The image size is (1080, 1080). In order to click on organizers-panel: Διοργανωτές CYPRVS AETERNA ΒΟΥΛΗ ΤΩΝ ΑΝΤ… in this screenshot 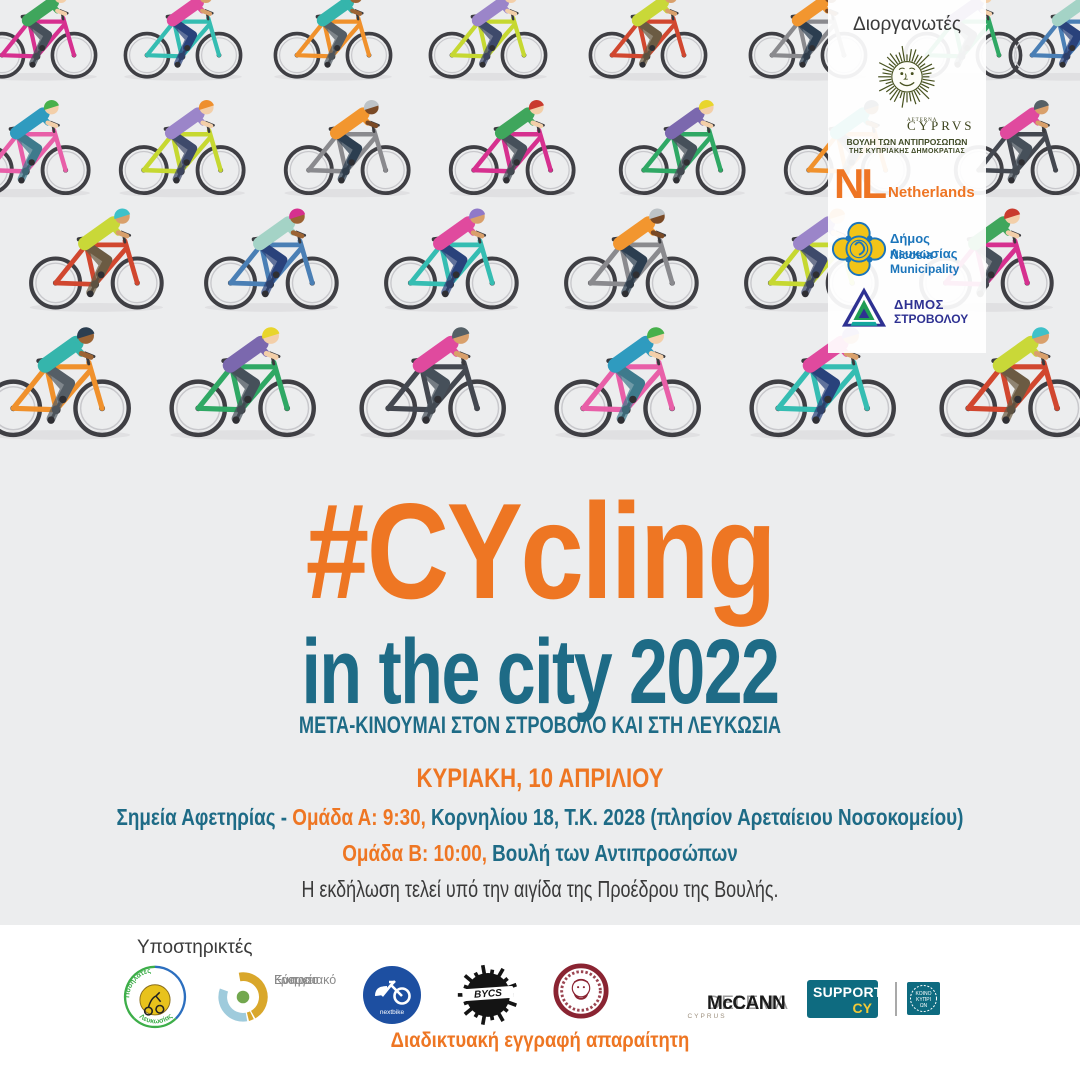, I will do `click(907, 176)`.